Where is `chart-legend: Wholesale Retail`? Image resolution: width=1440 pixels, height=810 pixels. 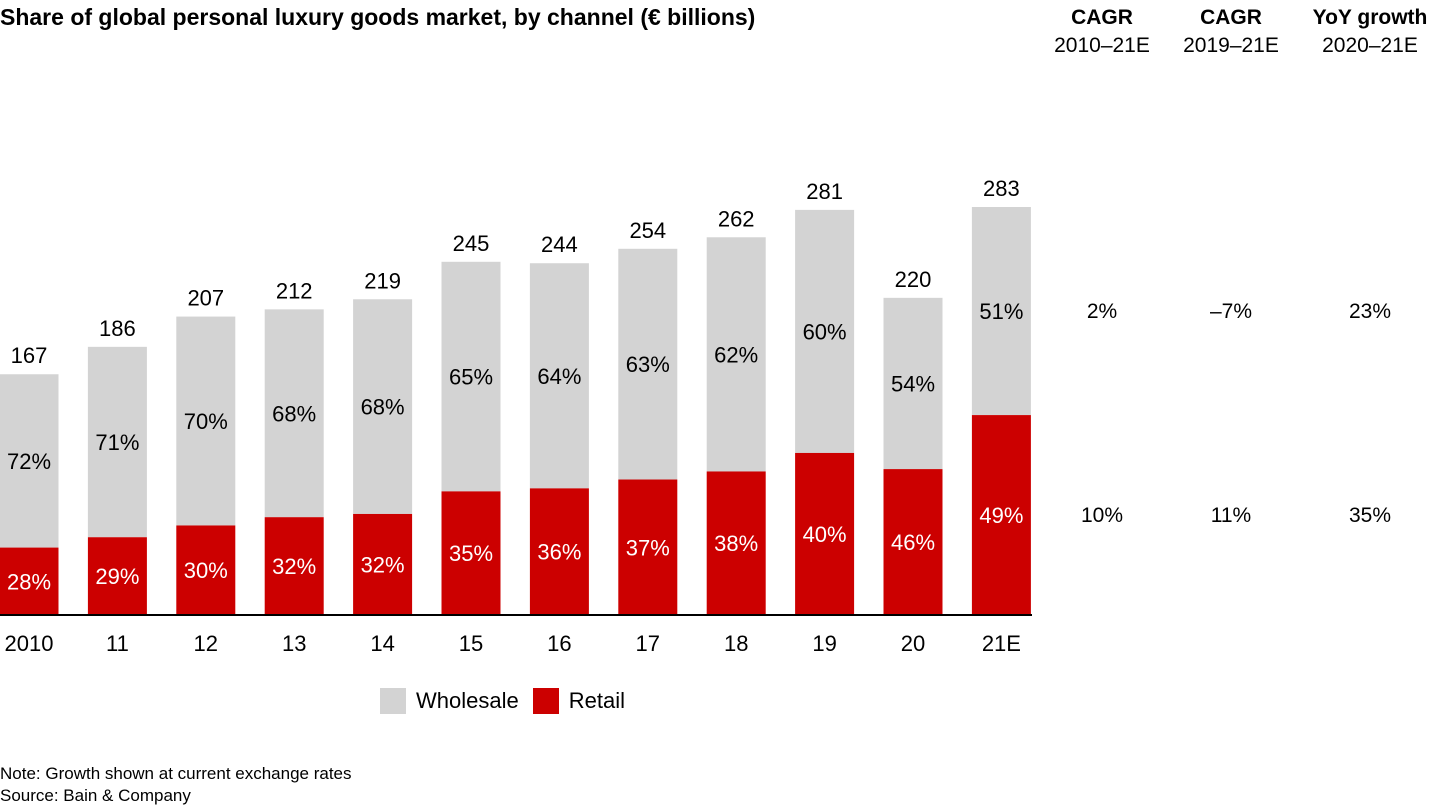
chart-legend: Wholesale Retail is located at coordinates (509, 701).